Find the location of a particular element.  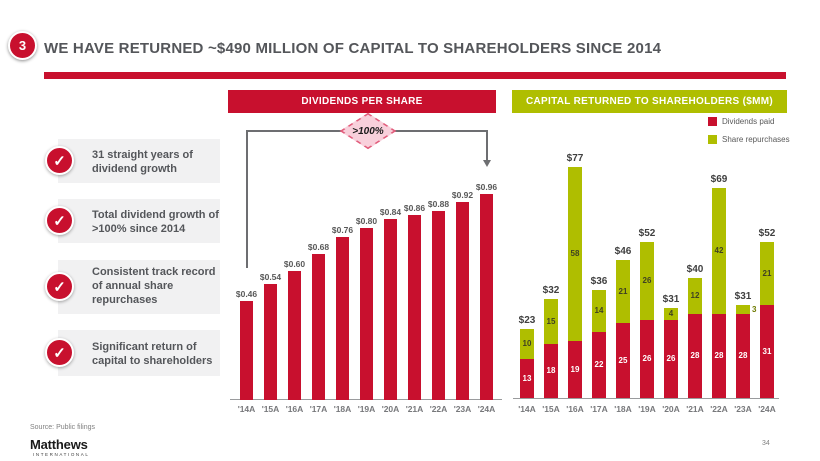

matthews-logo-subtext: INTERNATIONAL is located at coordinates (61, 454).